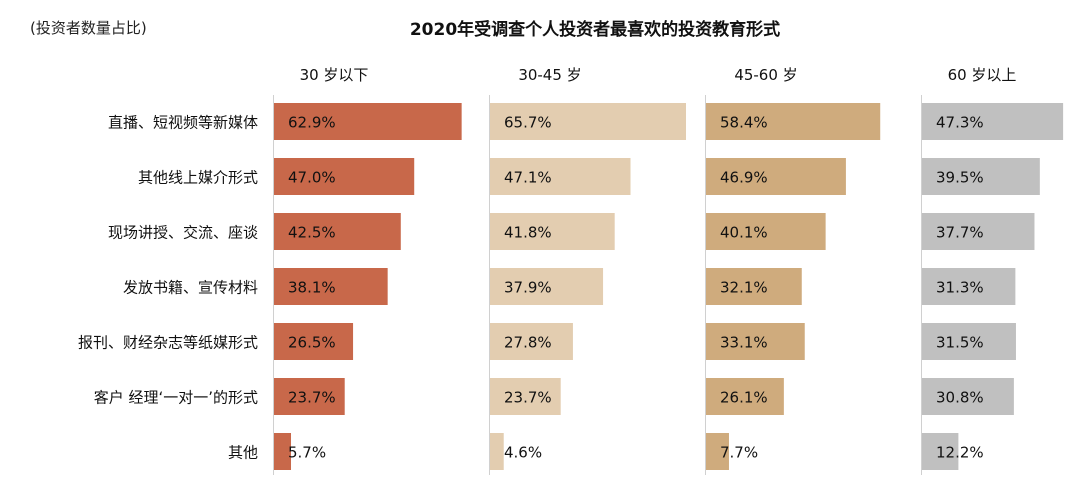 This screenshot has width=1080, height=490. Describe the element at coordinates (982, 75) in the screenshot. I see `panel-header: 60 岁以上` at that location.